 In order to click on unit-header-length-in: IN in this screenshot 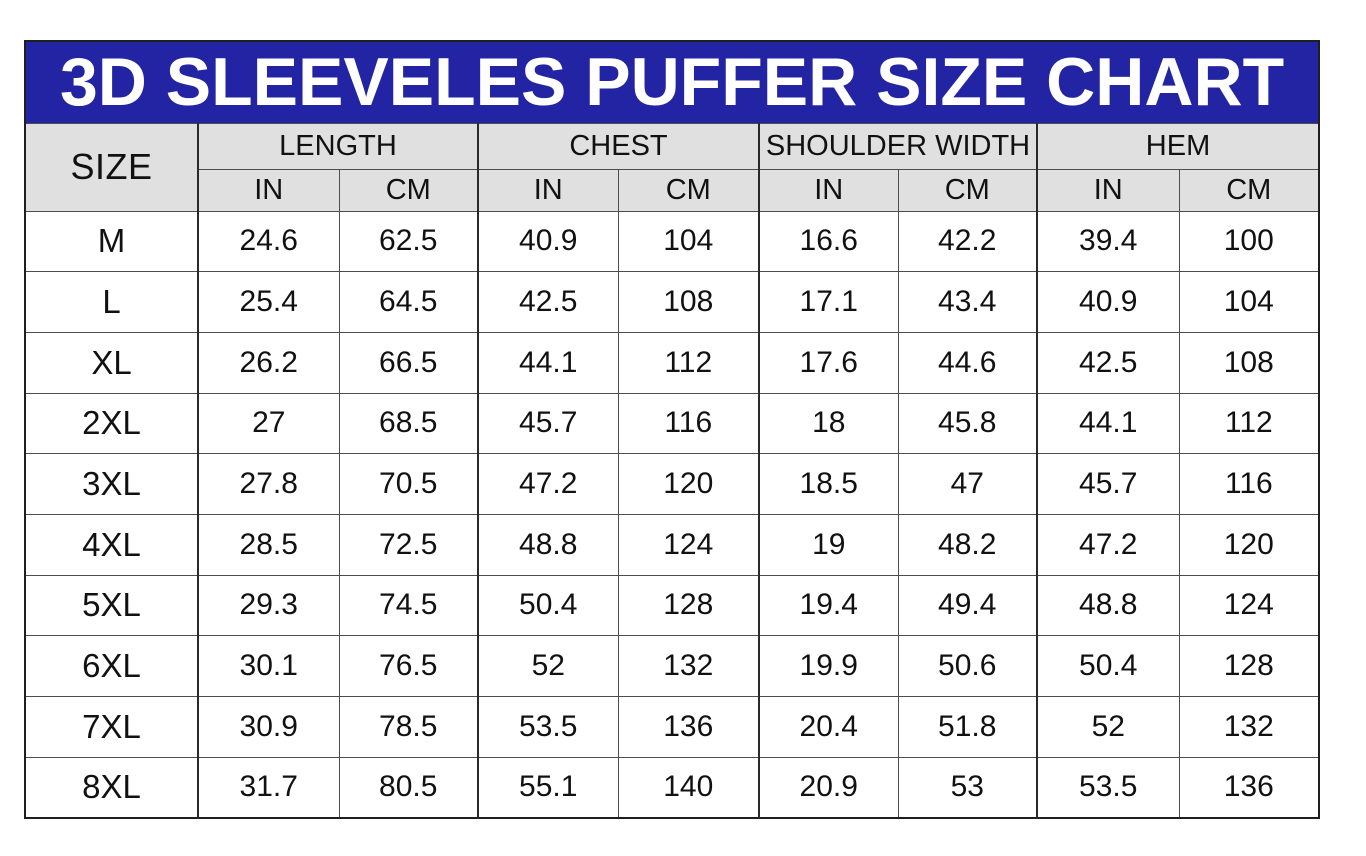, I will do `click(268, 190)`.